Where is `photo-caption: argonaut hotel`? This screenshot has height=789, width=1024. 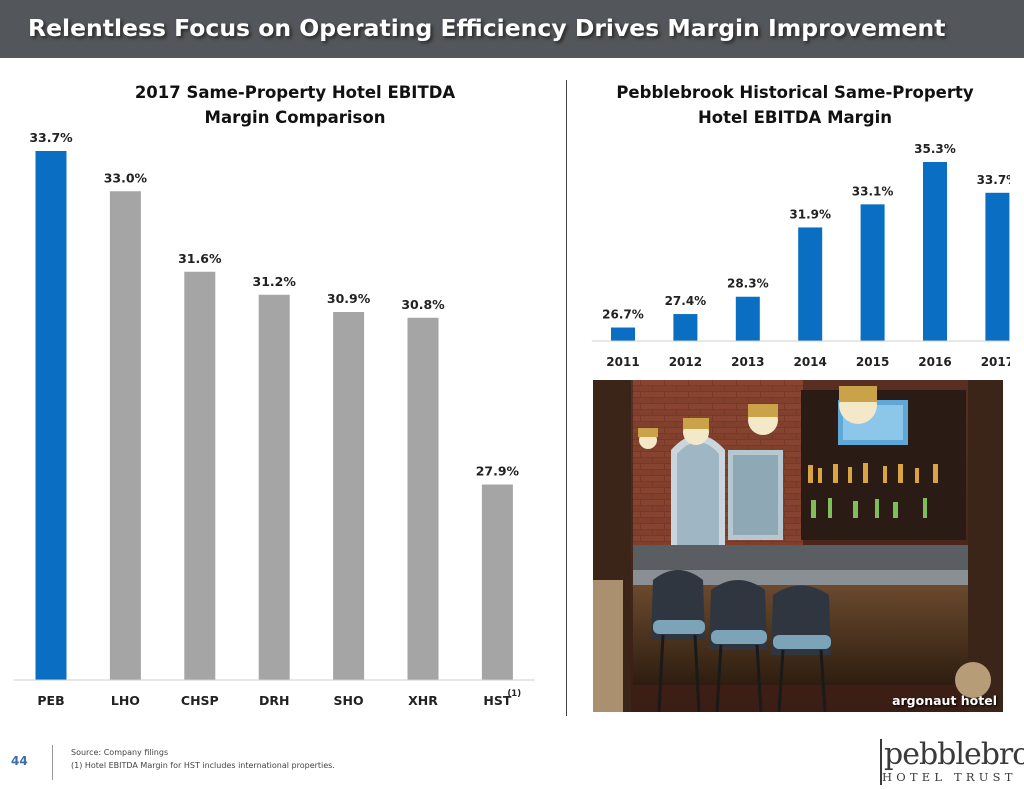
photo-caption: argonaut hotel is located at coordinates (944, 700).